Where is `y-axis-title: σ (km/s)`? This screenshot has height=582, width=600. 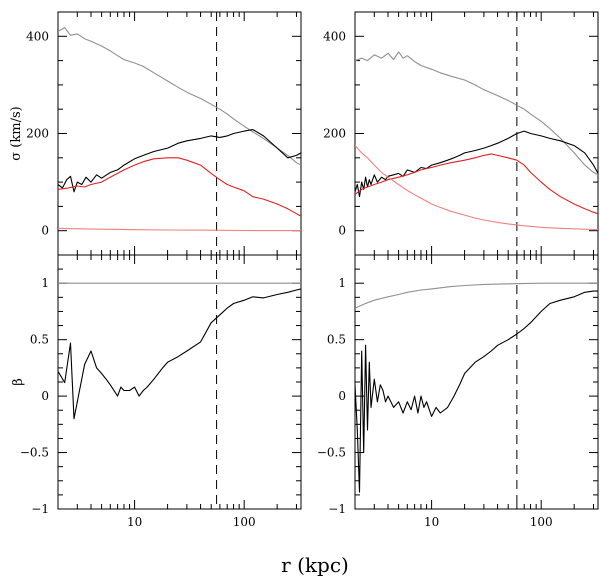
y-axis-title: σ (km/s) is located at coordinates (16, 133).